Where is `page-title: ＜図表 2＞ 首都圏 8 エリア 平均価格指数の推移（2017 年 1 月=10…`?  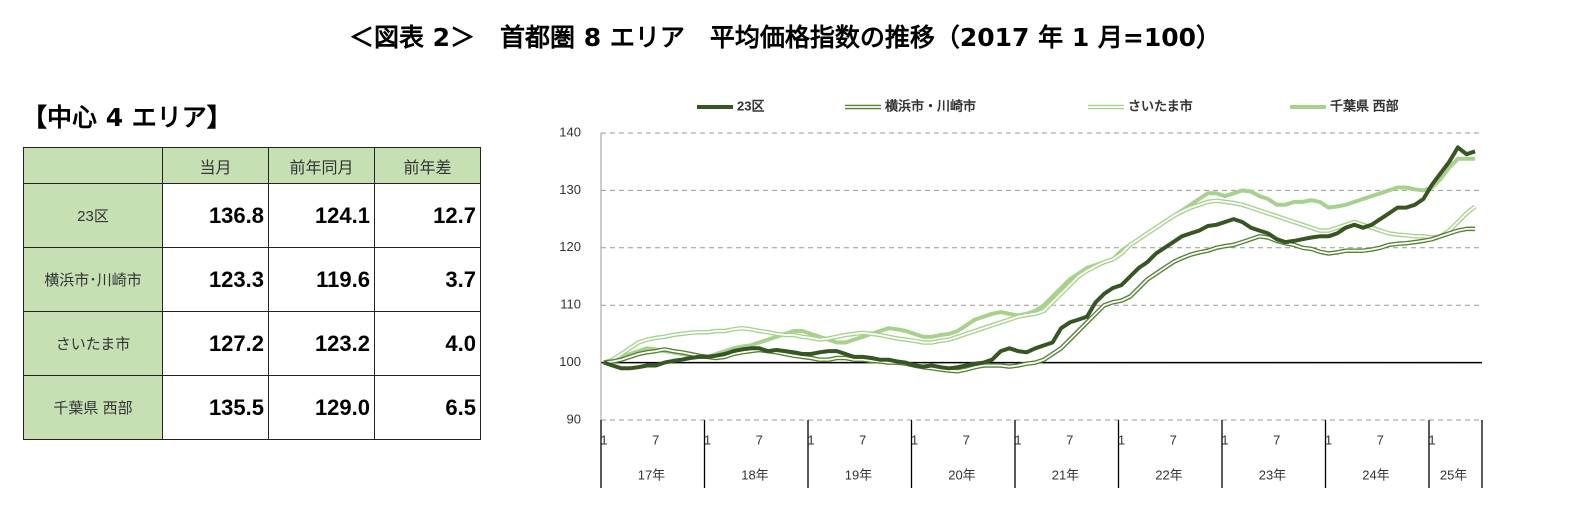
page-title: ＜図表 2＞ 首都圏 8 エリア 平均価格指数の推移（2017 年 1 月=10… is located at coordinates (785, 37).